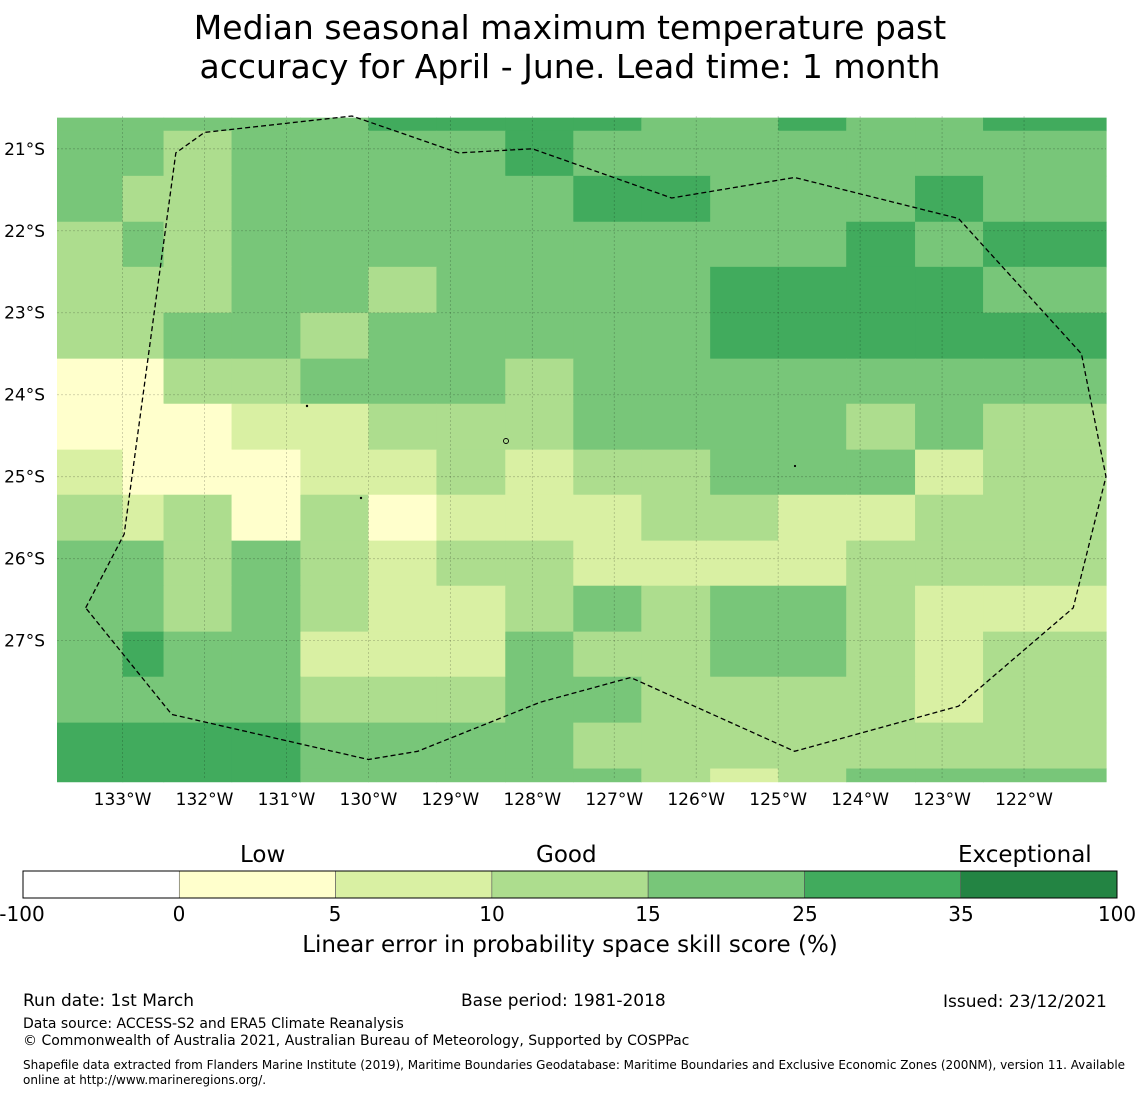 The width and height of the screenshot is (1140, 1095). I want to click on colorbar-category-low: Low, so click(263, 855).